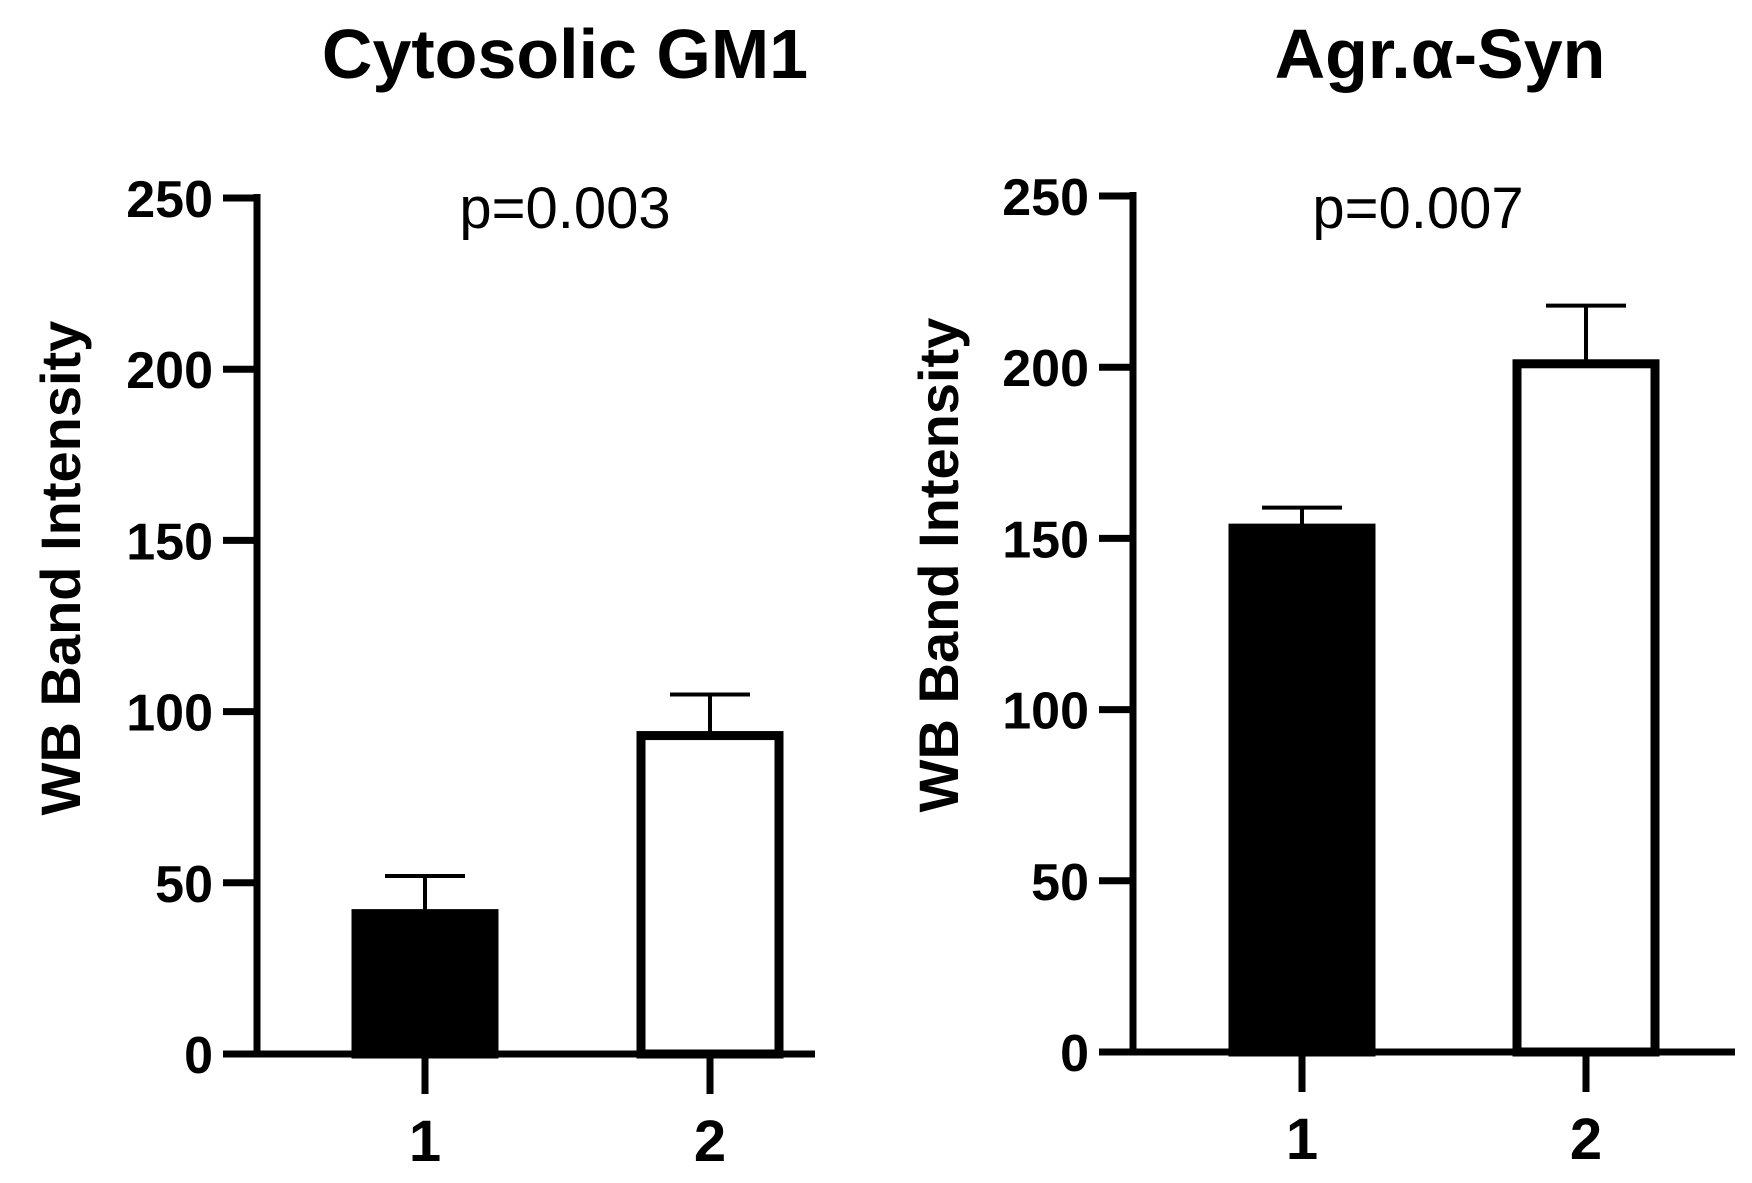  What do you see at coordinates (1417, 208) in the screenshot?
I see `p-value-annotation: p=0.007` at bounding box center [1417, 208].